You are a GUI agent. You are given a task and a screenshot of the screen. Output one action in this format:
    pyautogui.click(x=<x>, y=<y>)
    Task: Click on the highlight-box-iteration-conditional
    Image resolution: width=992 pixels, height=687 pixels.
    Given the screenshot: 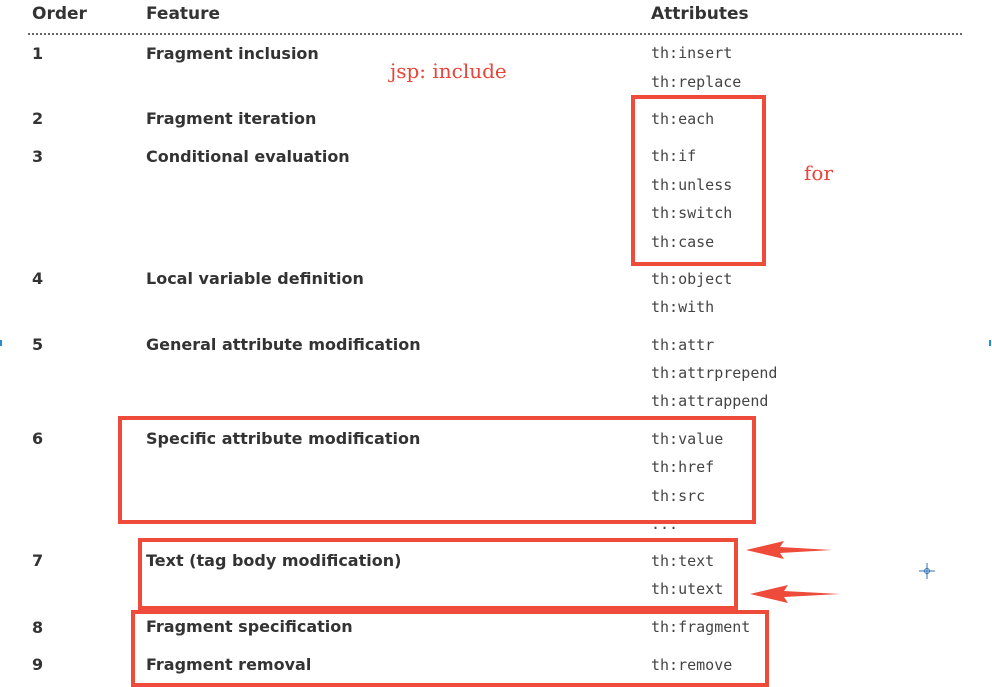 What is the action you would take?
    pyautogui.click(x=698, y=180)
    